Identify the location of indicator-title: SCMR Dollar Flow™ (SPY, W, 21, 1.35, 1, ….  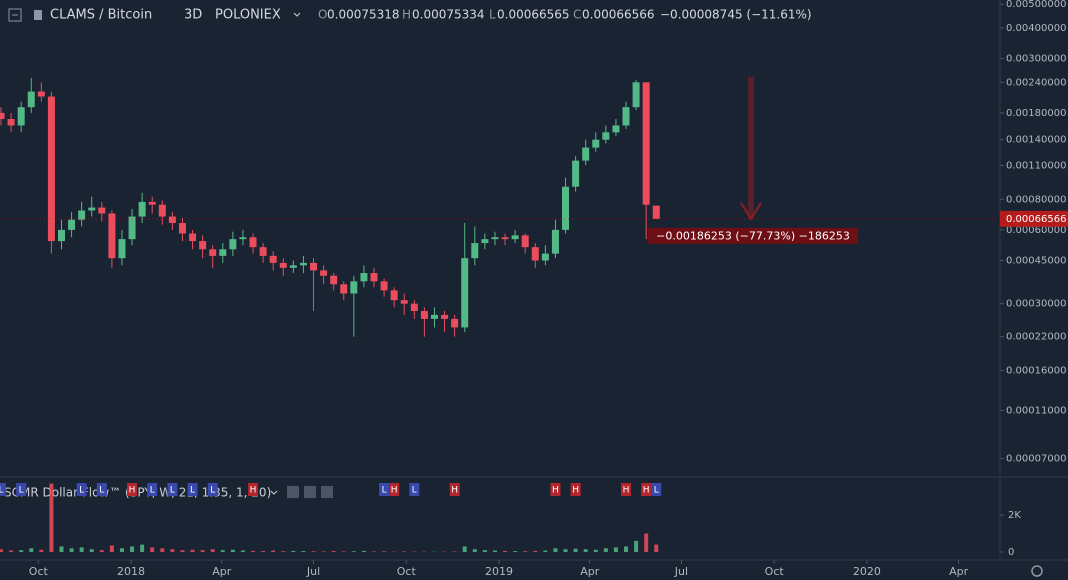
(137, 493).